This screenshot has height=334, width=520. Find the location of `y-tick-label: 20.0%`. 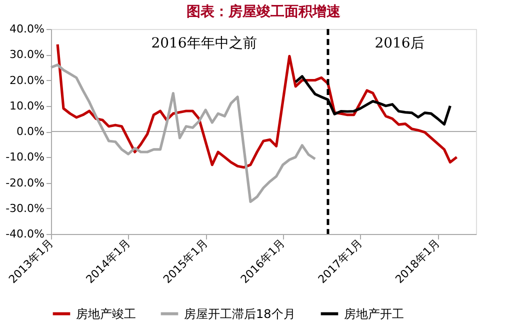

y-tick-label: 20.0% is located at coordinates (27, 80).